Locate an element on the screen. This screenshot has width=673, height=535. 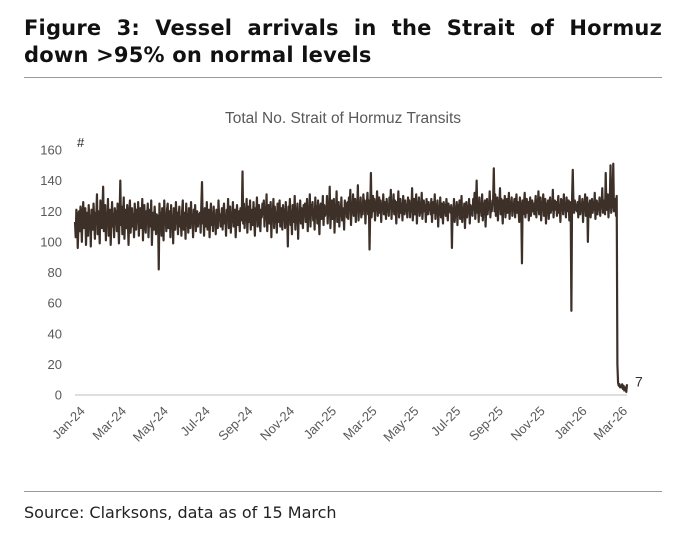
x-tick-label-may-25: May-25 is located at coordinates (400, 423).